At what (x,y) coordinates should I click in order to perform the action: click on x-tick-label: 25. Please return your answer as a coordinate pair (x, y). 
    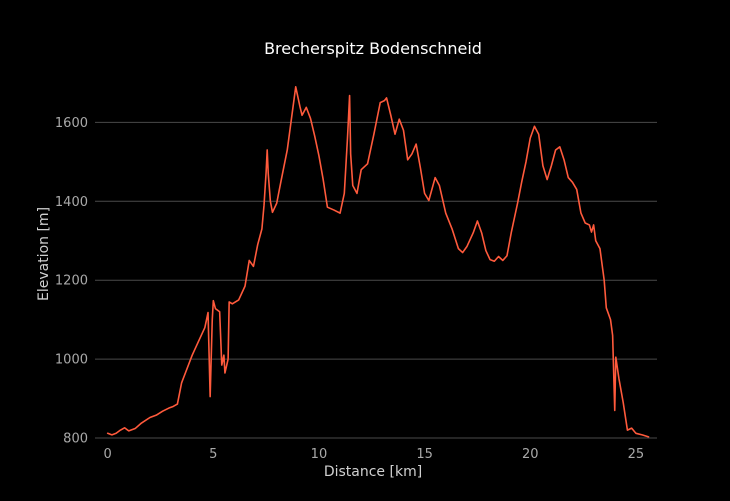
    Looking at the image, I should click on (636, 454).